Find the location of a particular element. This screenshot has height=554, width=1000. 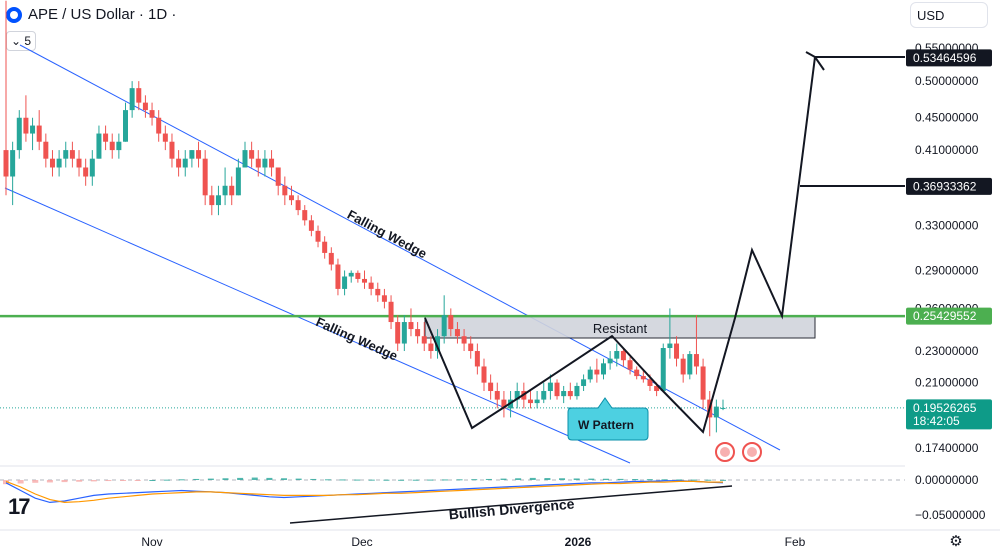

us-flag-icon-inner is located at coordinates (752, 452).